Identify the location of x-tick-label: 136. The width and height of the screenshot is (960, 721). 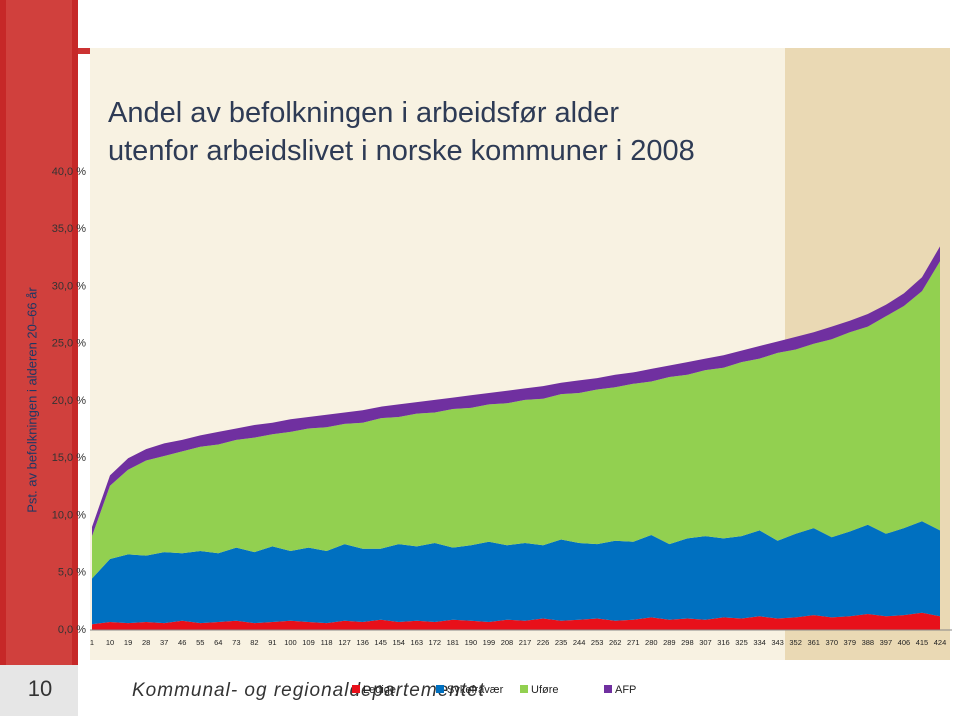
(362, 642).